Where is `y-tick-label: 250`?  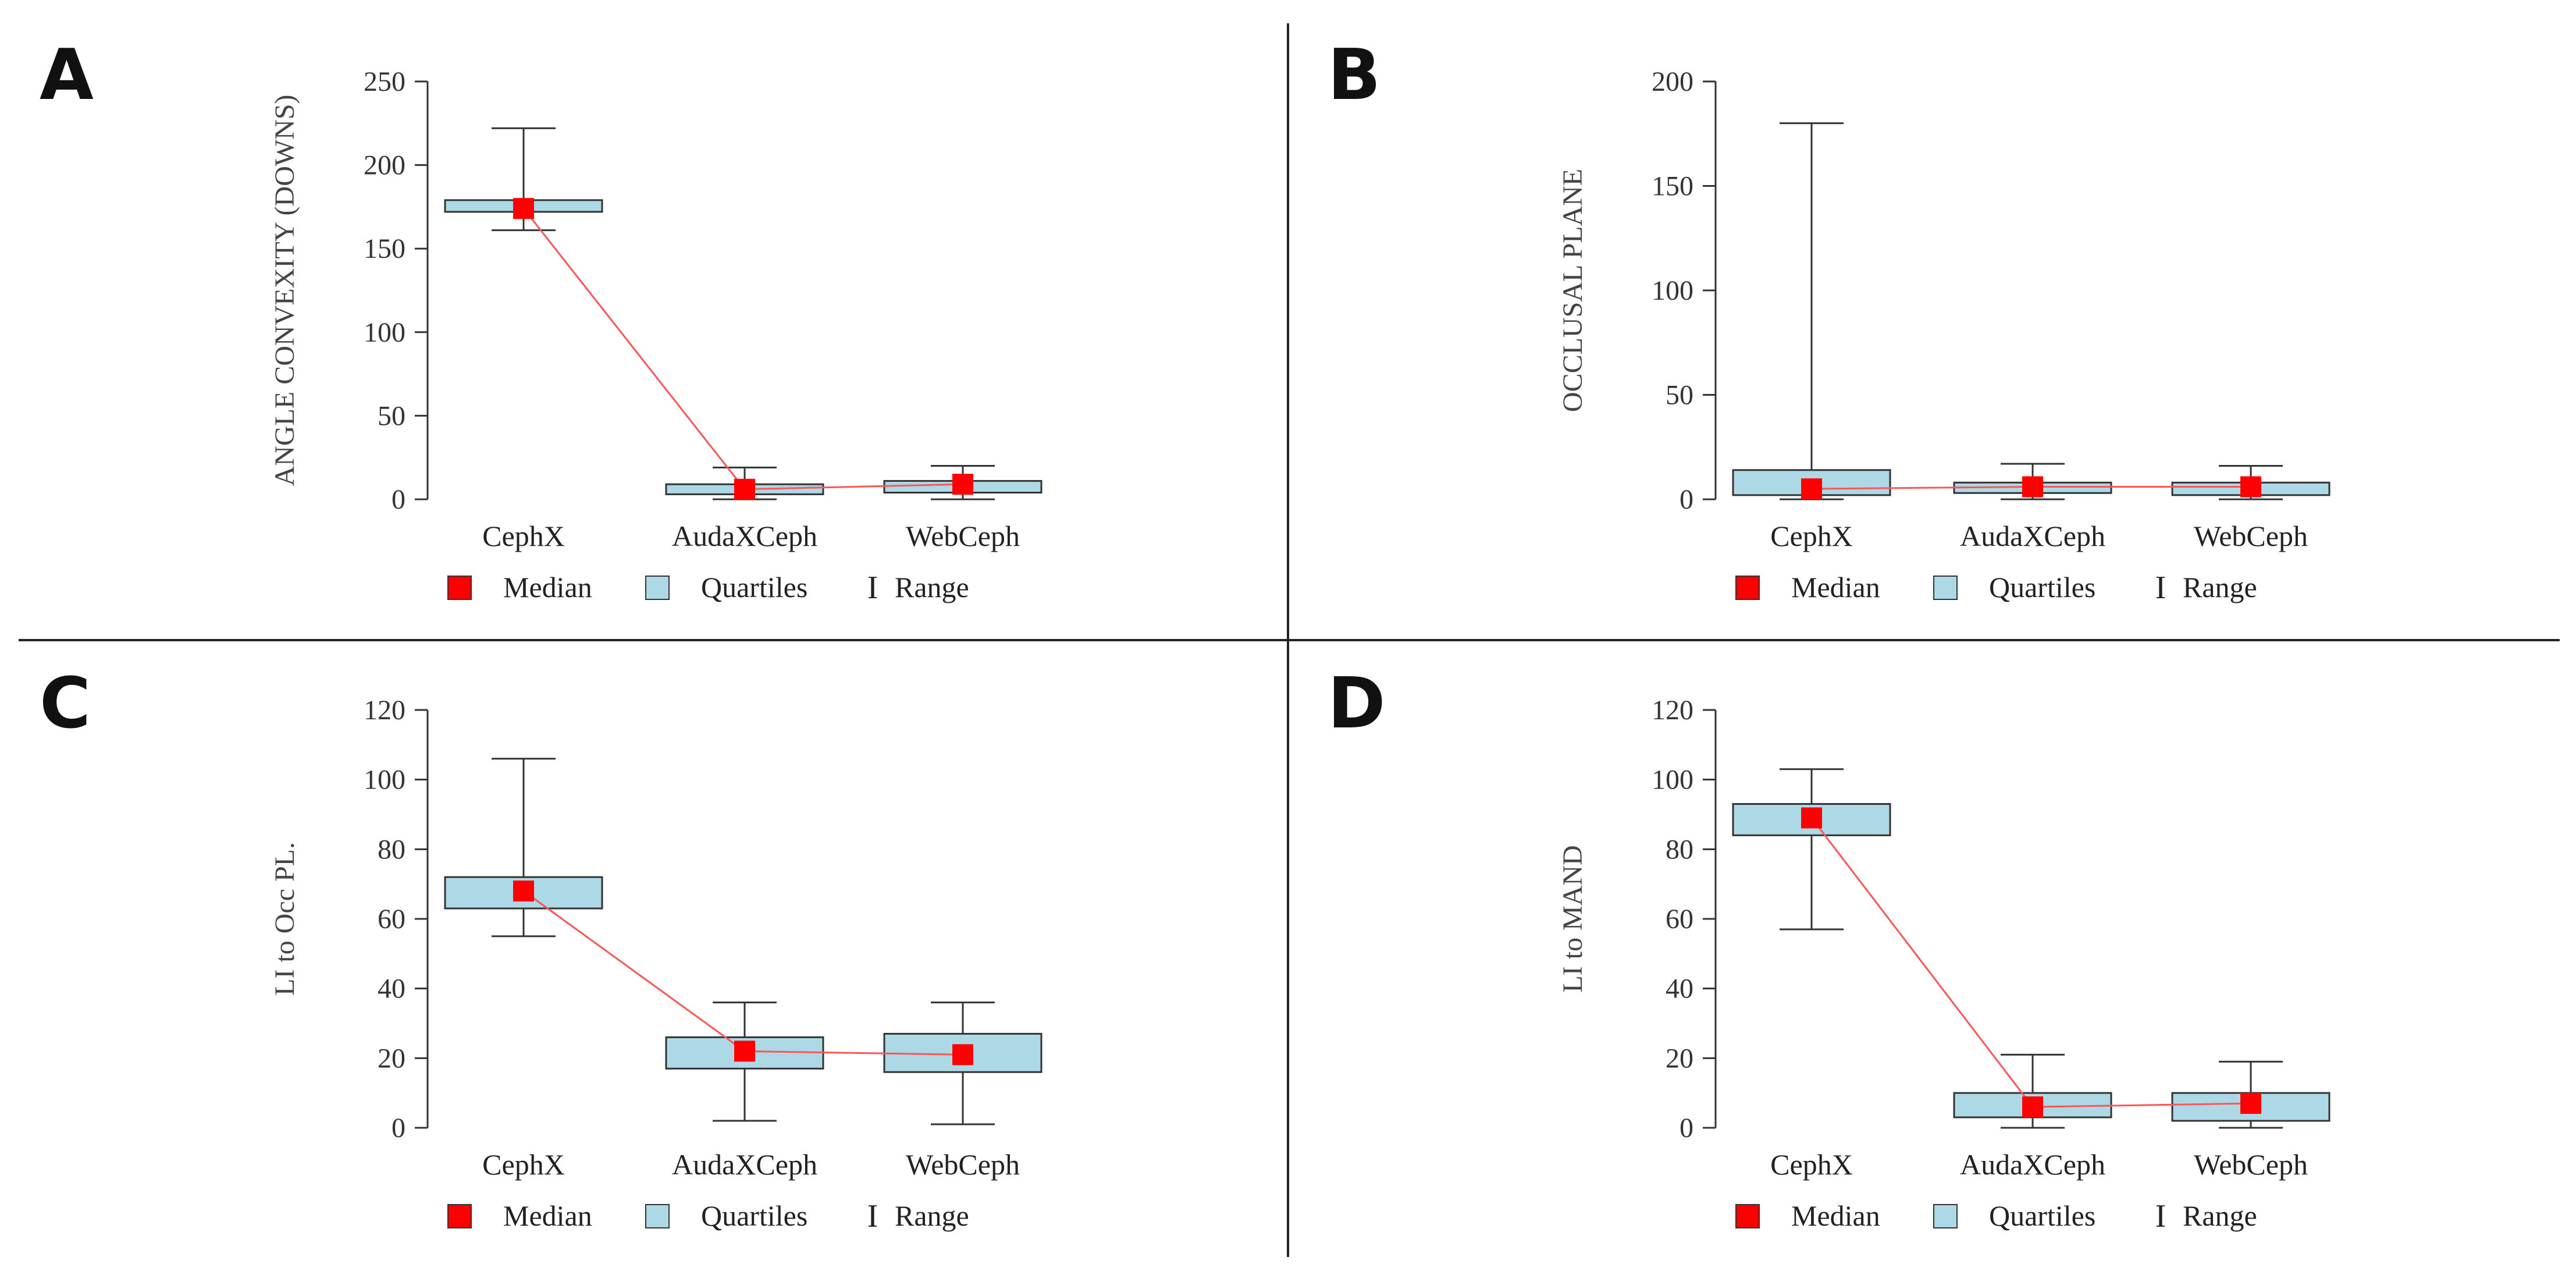 y-tick-label: 250 is located at coordinates (385, 81).